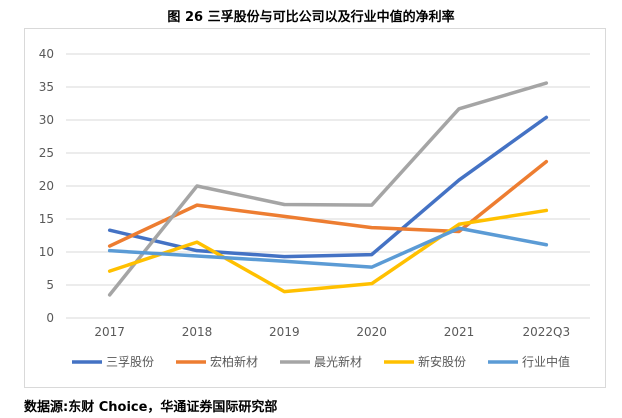 The height and width of the screenshot is (418, 622). I want to click on legend-label: 新安股份, so click(442, 361).